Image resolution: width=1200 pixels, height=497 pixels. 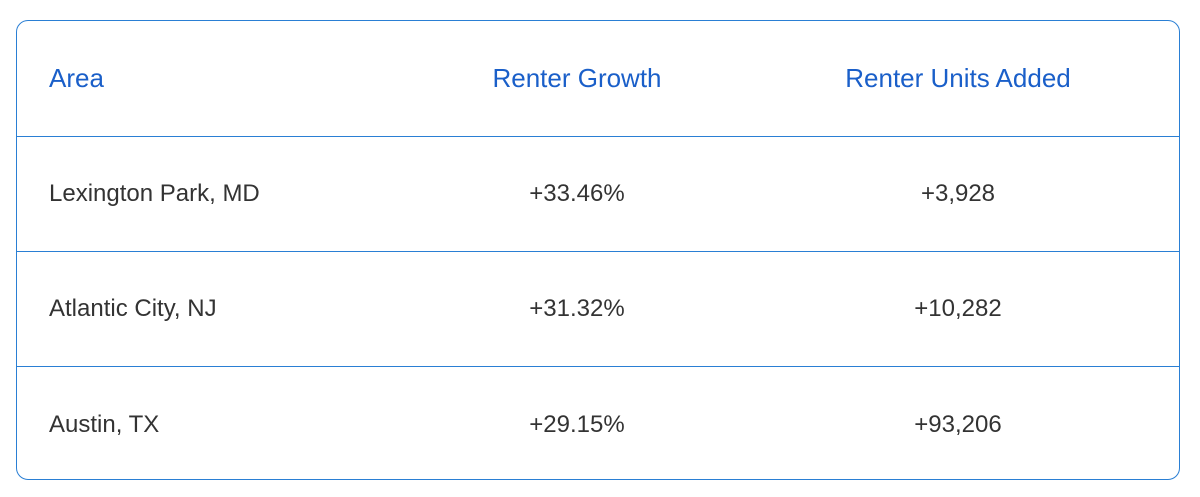 I want to click on table-cell: +31.32%, so click(x=577, y=308).